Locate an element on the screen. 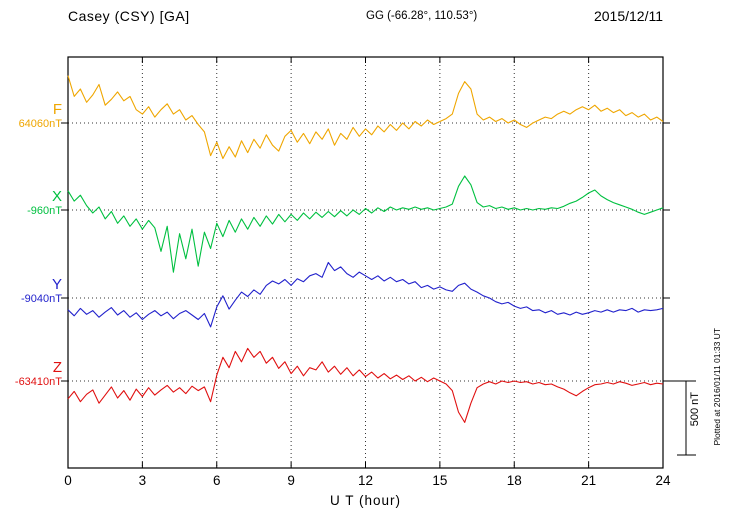  channel-Z-name: Z is located at coordinates (57, 367).